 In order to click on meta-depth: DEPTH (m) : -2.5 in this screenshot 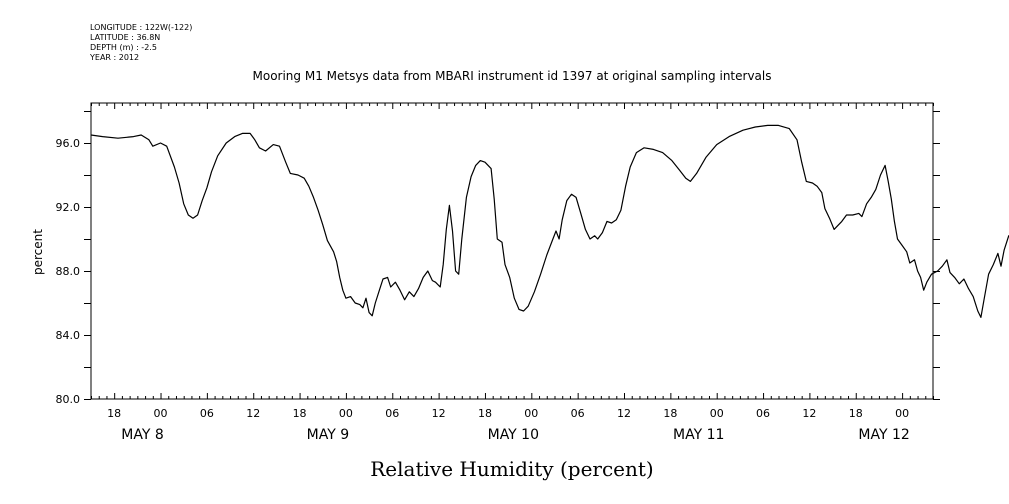, I will do `click(123, 47)`.